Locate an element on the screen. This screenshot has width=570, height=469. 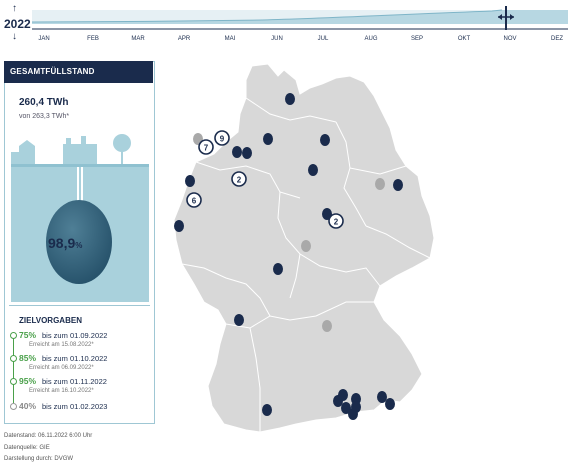
storage-illustration is located at coordinates (80, 218).